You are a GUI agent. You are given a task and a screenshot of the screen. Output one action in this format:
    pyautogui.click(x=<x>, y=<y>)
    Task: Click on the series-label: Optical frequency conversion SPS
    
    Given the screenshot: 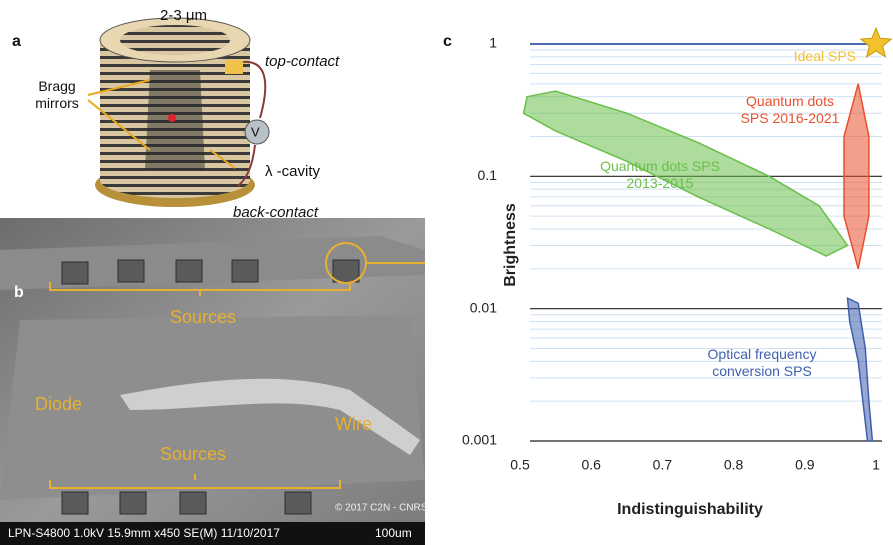 What is the action you would take?
    pyautogui.click(x=762, y=362)
    